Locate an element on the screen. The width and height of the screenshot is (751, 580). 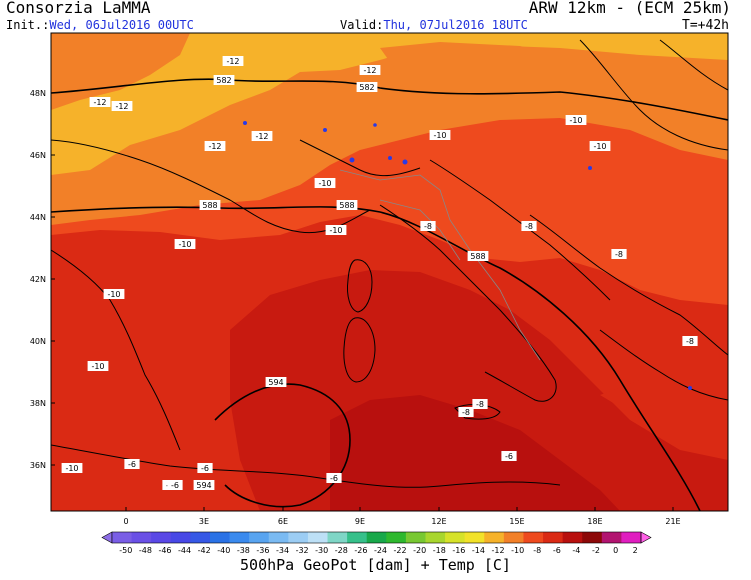
colorbar-tick-label: -34 is located at coordinates (282, 550).